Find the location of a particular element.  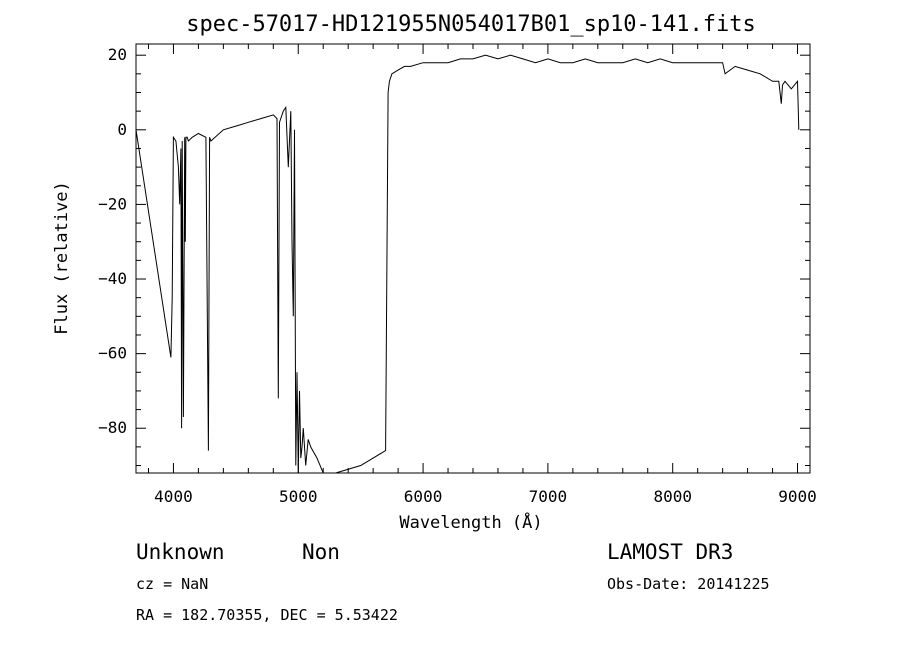

object-name: Unknown is located at coordinates (180, 552).